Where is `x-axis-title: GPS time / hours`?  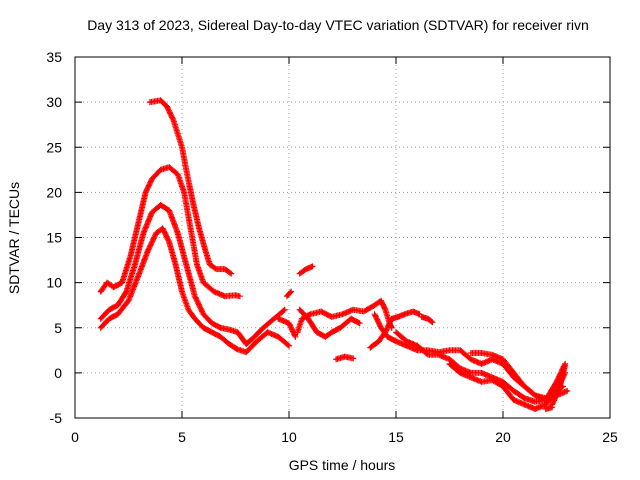 x-axis-title: GPS time / hours is located at coordinates (342, 465).